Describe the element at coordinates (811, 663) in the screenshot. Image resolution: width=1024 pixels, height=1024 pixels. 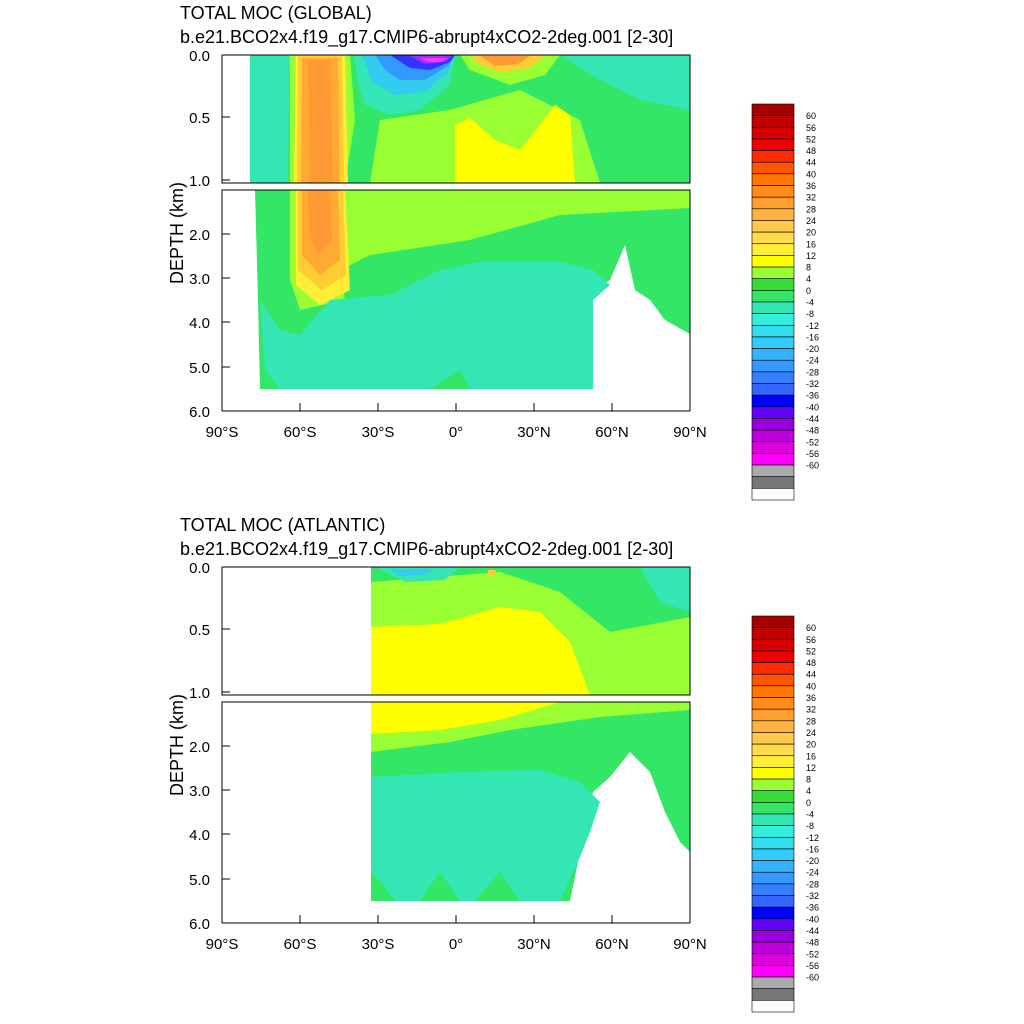
I see `colorbar-label: 48` at that location.